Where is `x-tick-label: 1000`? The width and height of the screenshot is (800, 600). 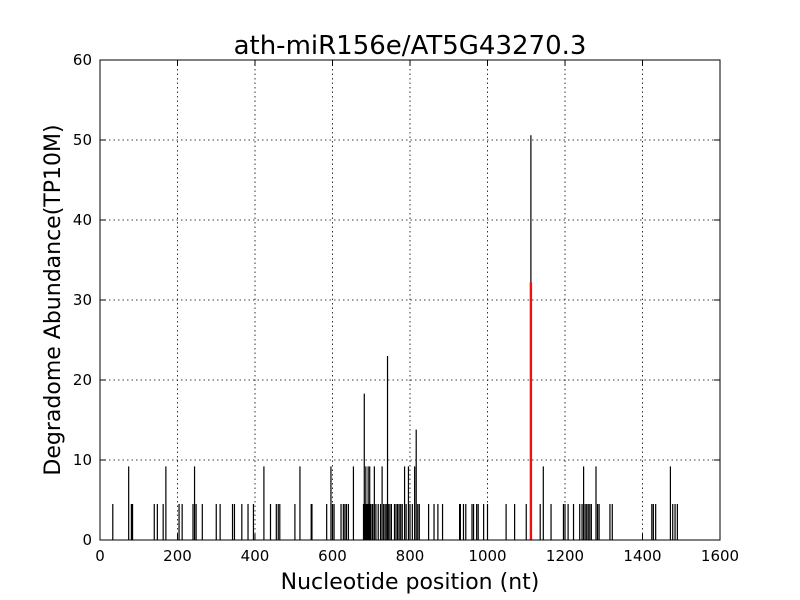 x-tick-label: 1000 is located at coordinates (487, 556).